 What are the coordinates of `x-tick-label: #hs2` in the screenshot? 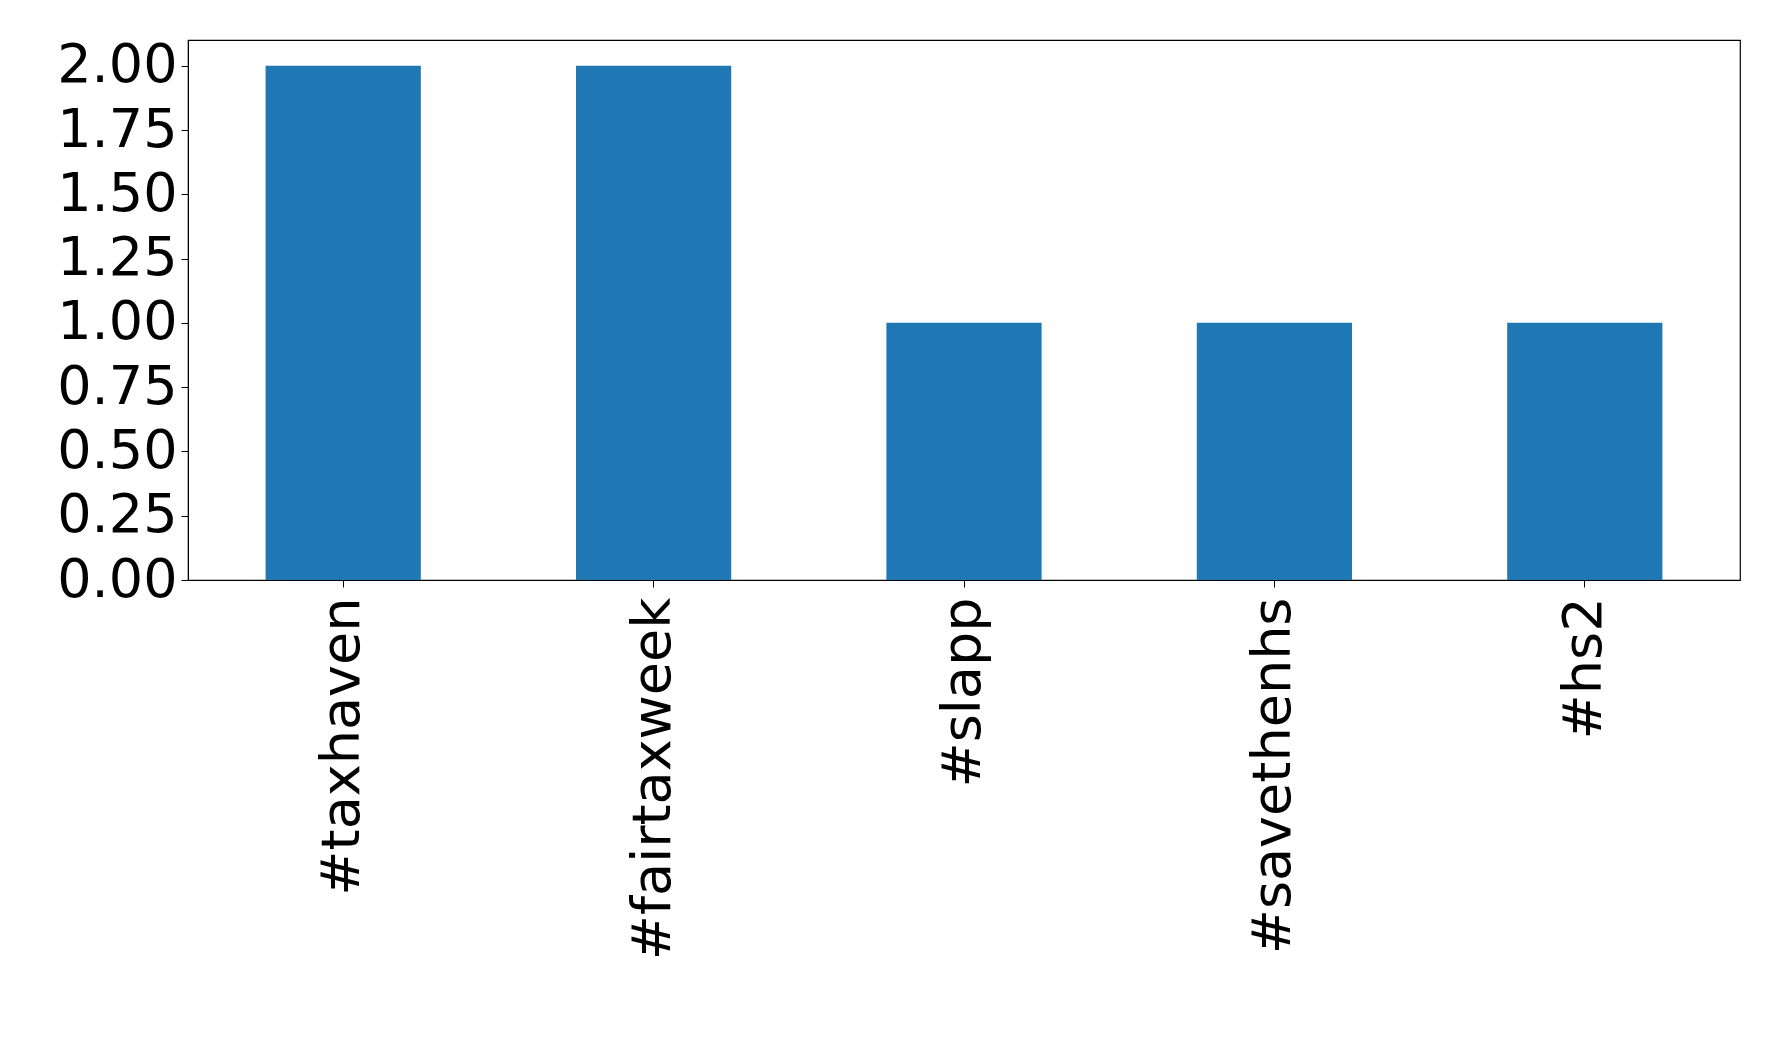 It's located at (1582, 668).